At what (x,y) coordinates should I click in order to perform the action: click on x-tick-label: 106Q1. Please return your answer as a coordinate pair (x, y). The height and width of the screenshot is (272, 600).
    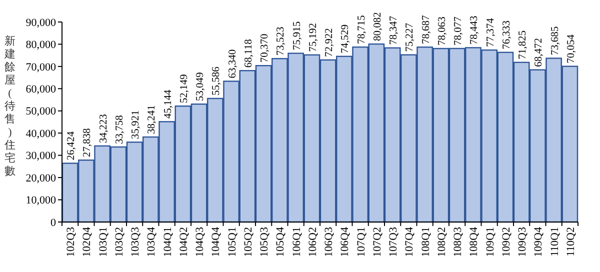
    Looking at the image, I should click on (296, 242).